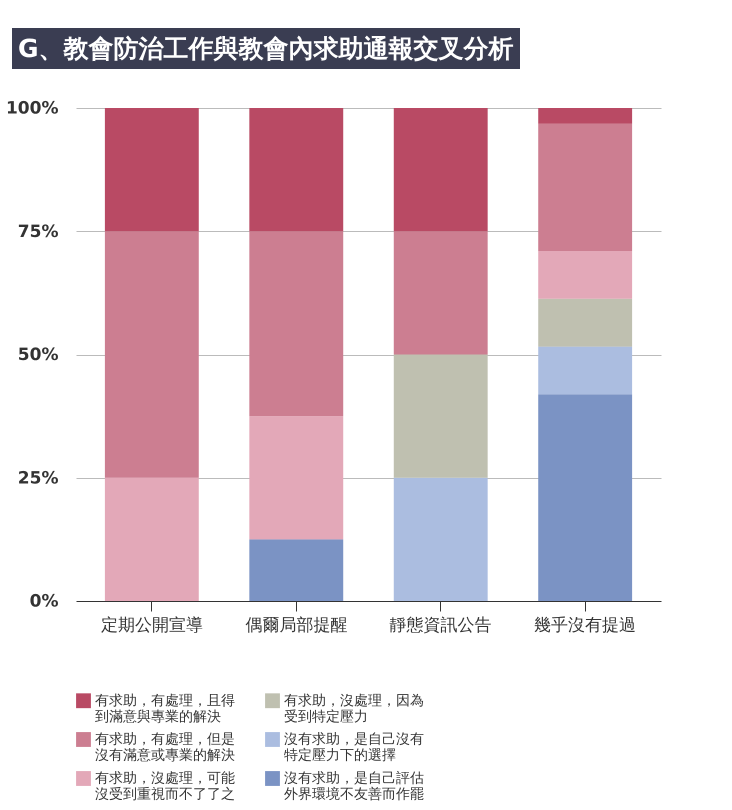 This screenshot has height=810, width=732. What do you see at coordinates (38, 355) in the screenshot?
I see `y-tick-label: 50%` at bounding box center [38, 355].